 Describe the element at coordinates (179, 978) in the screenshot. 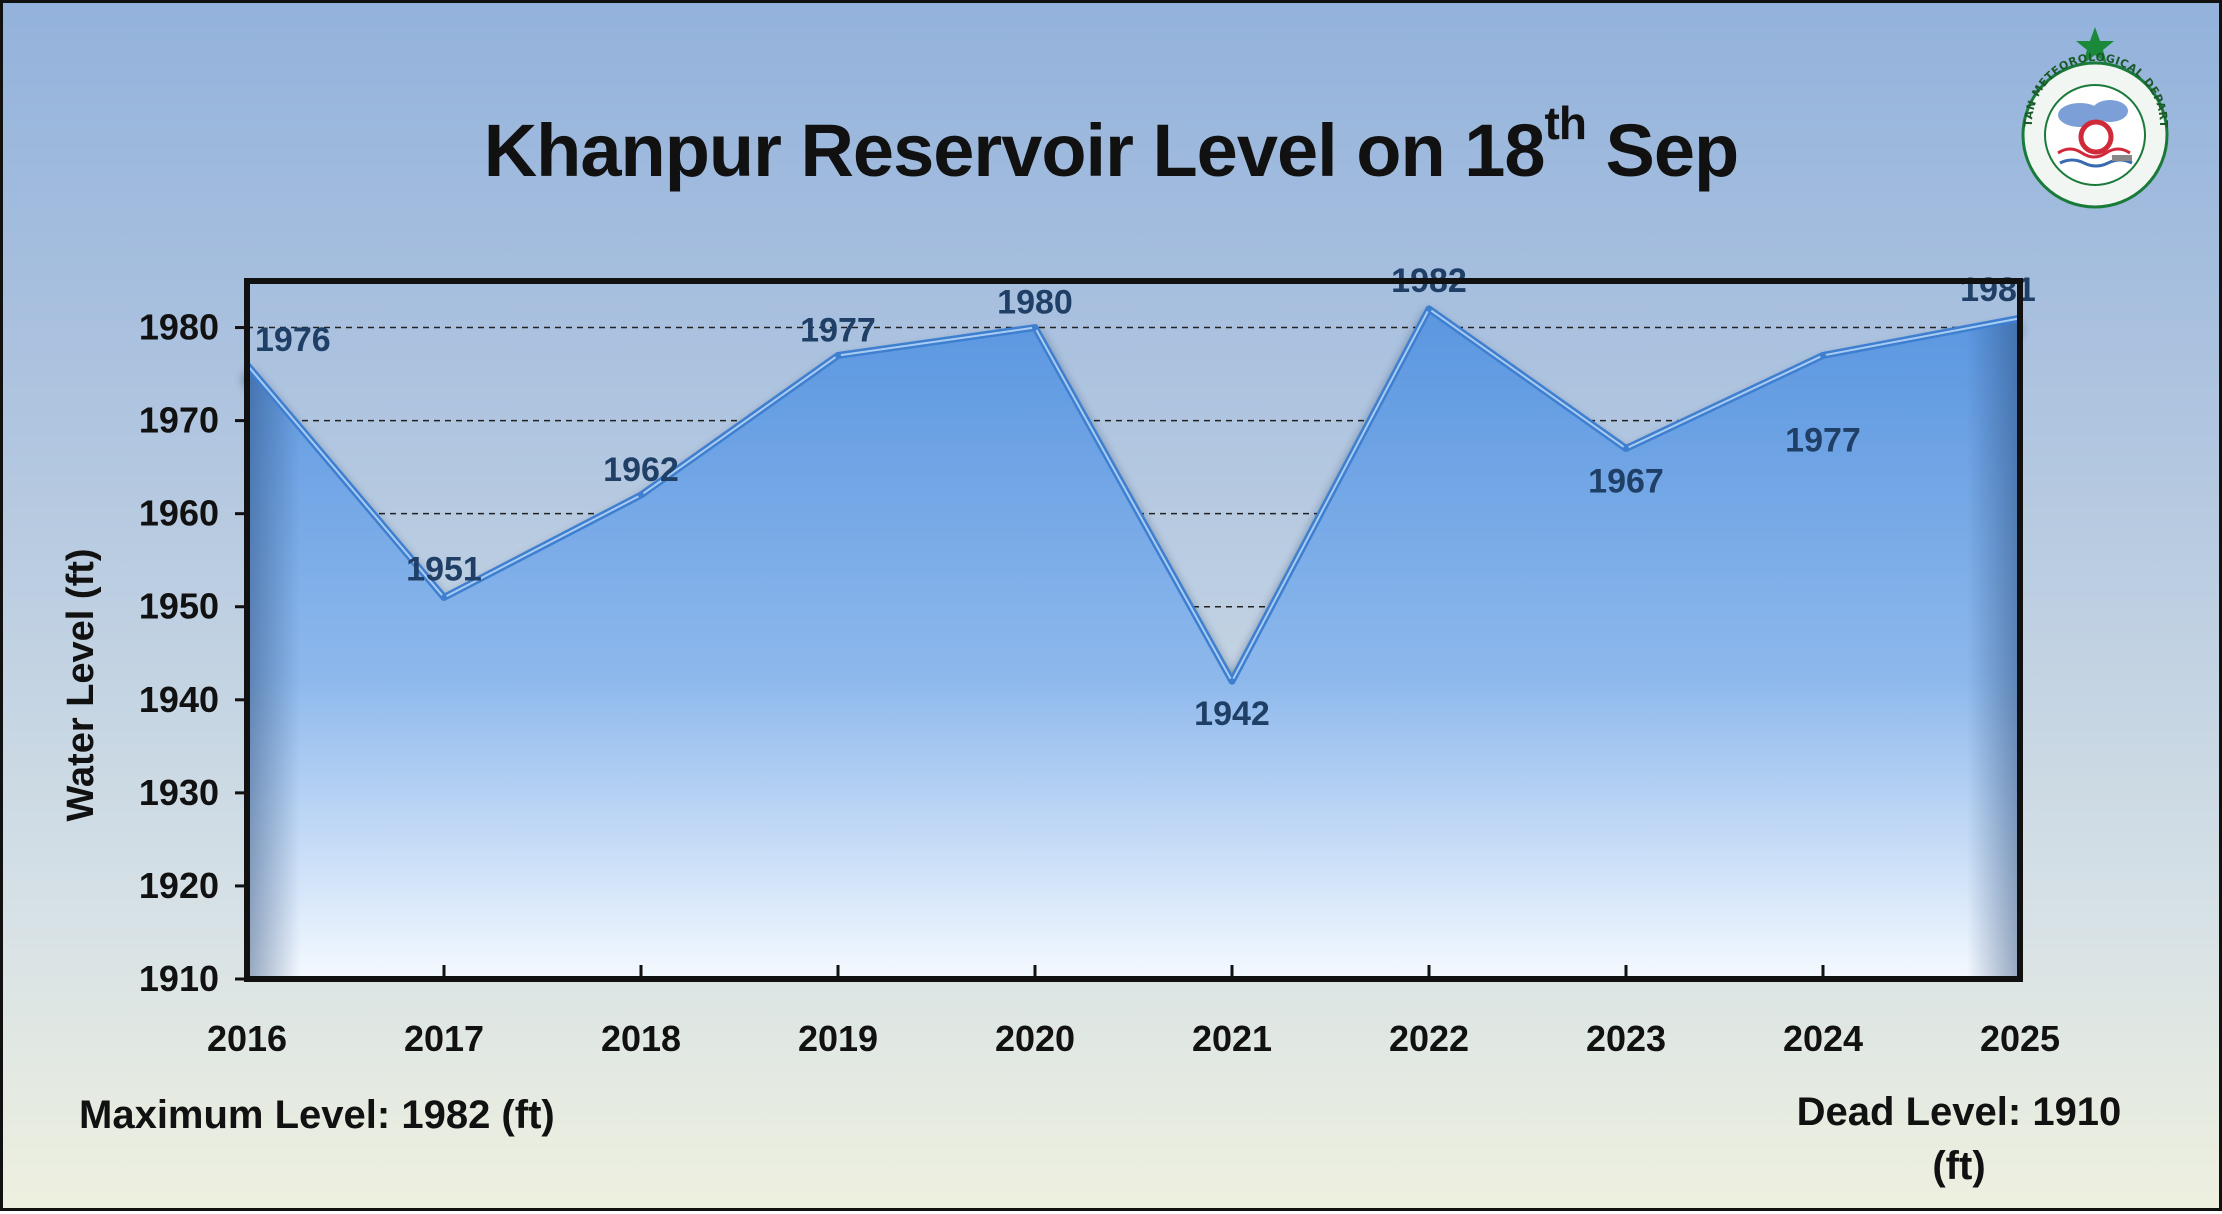

I see `y-tick-label: 1910` at that location.